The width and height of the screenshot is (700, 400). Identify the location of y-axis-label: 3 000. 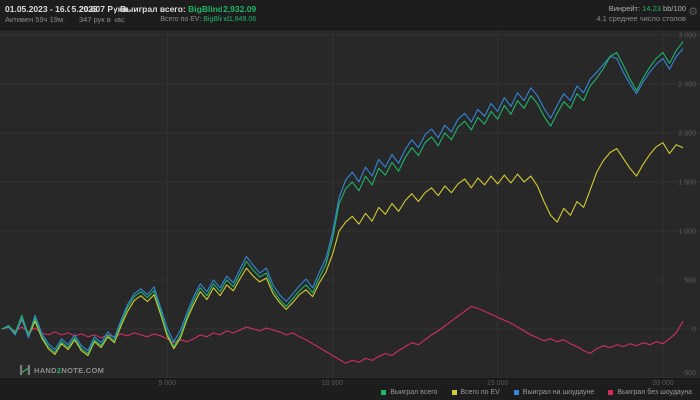
(687, 35).